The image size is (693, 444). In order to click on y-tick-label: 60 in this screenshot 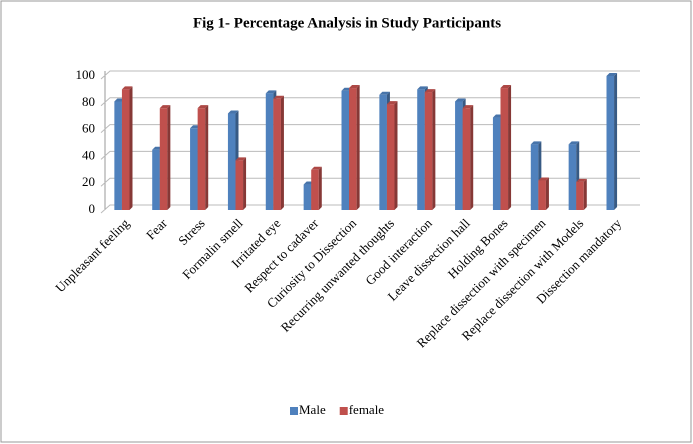, I will do `click(88, 128)`.